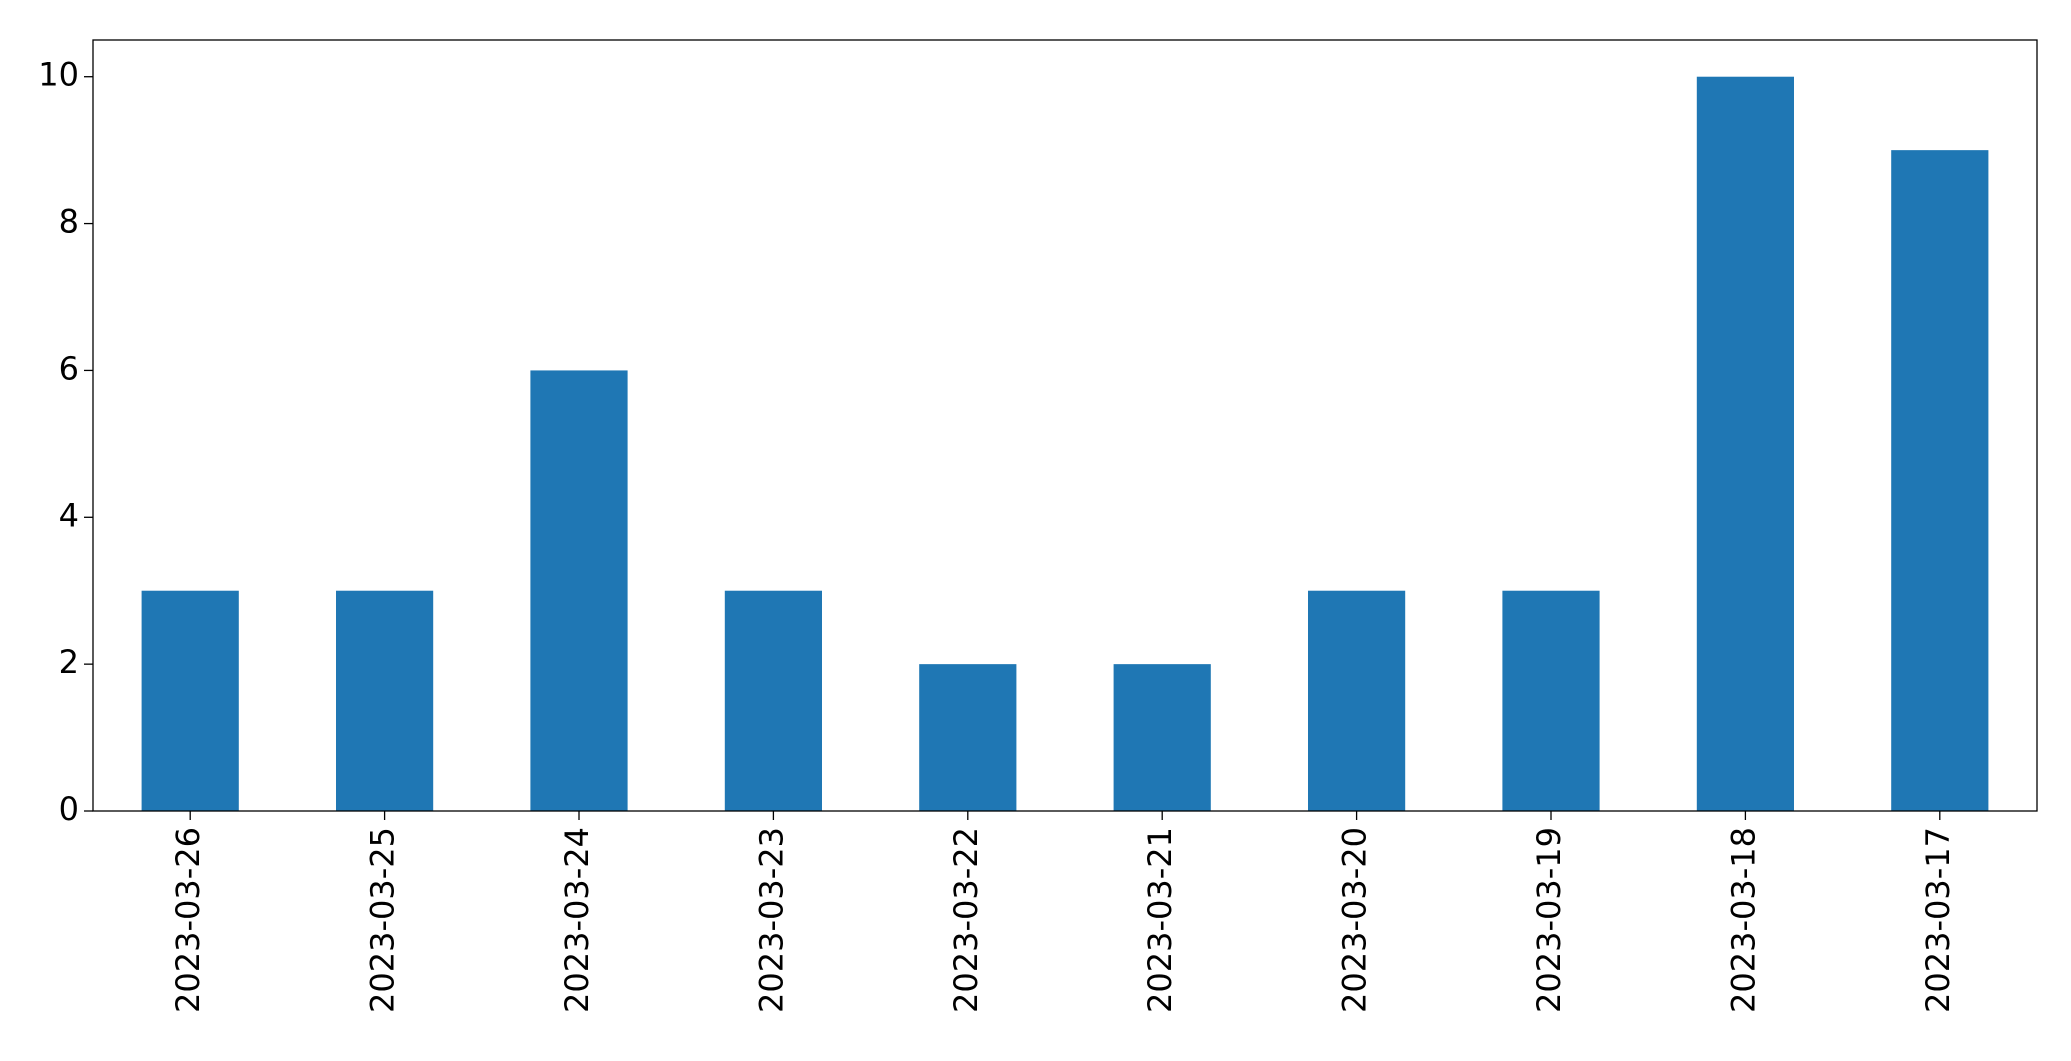 The height and width of the screenshot is (1061, 2071). Describe the element at coordinates (69, 222) in the screenshot. I see `y-tick-label: 8` at that location.